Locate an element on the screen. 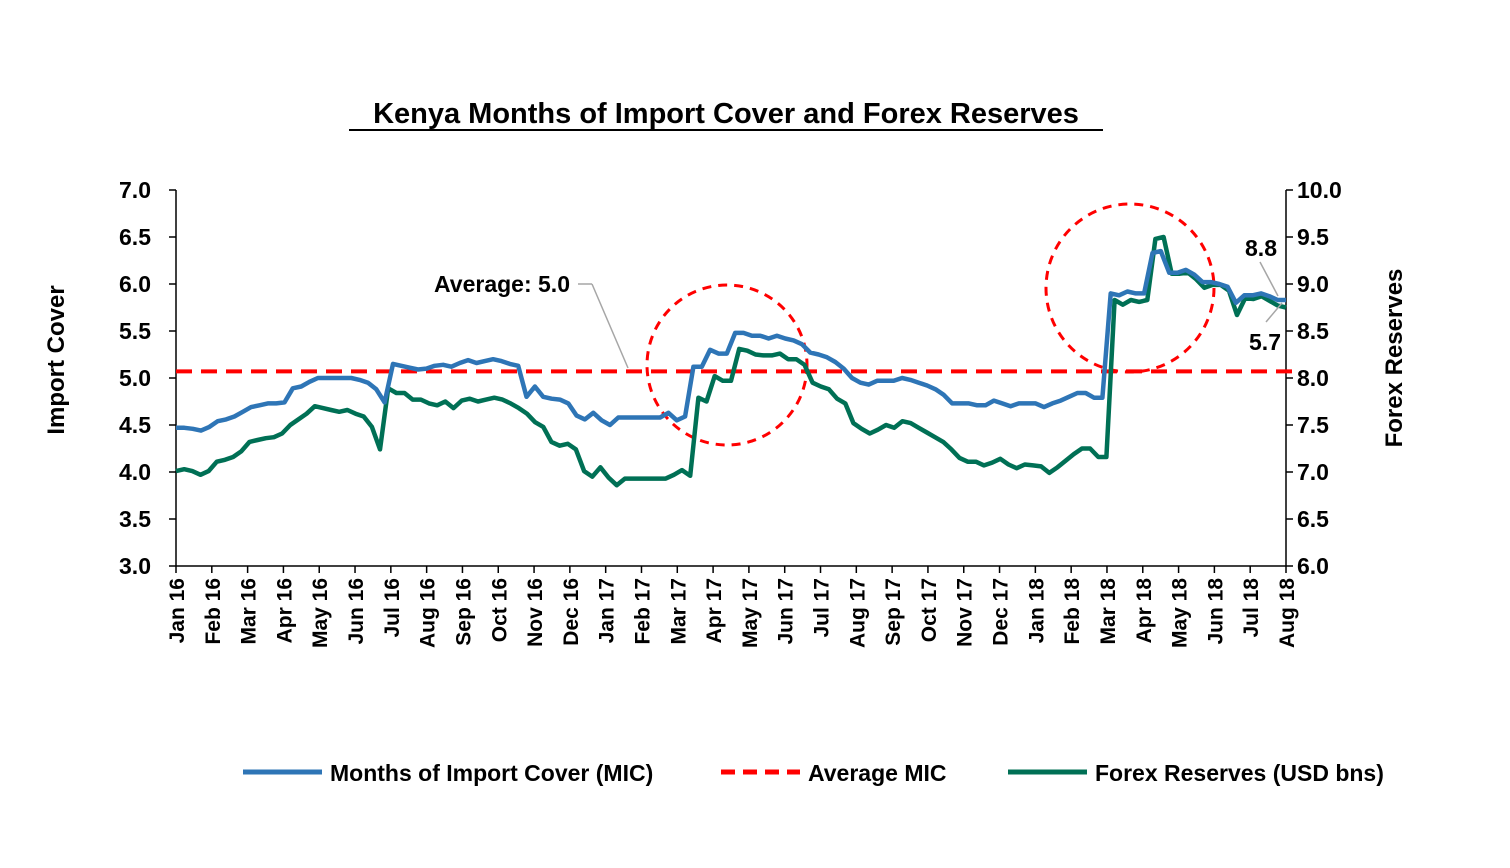 This screenshot has width=1510, height=868. x-tick-label: Nov 17 is located at coordinates (965, 612).